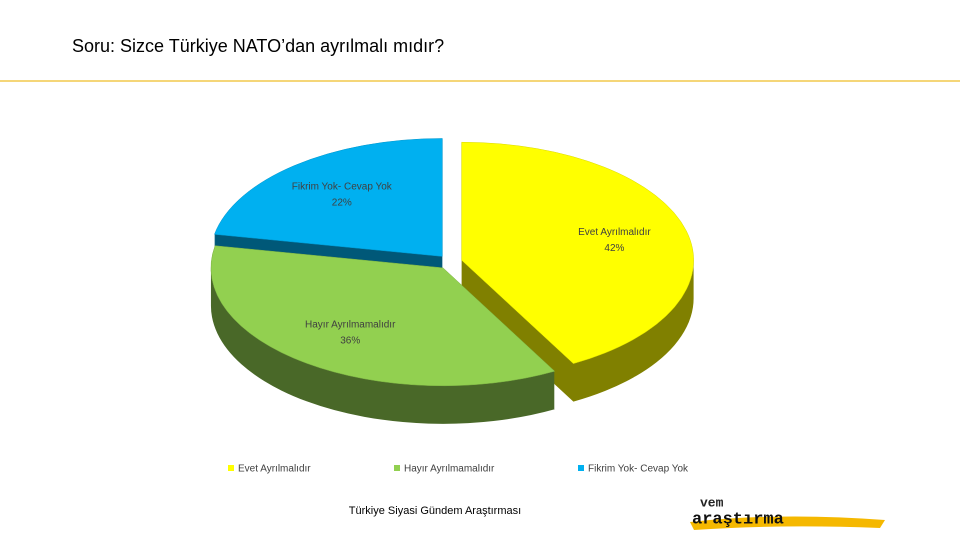 This screenshot has height=540, width=960. What do you see at coordinates (342, 202) in the screenshot?
I see `slice-value-label: 22%` at bounding box center [342, 202].